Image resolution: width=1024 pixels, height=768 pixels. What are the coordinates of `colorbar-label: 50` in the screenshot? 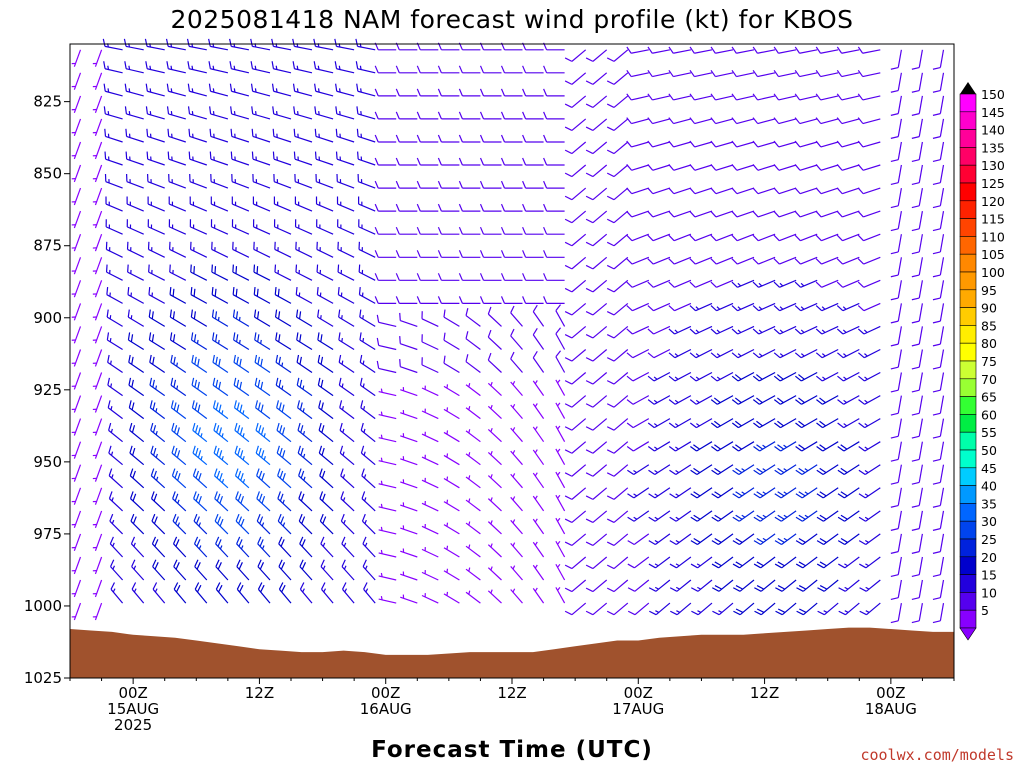 It's located at (989, 450).